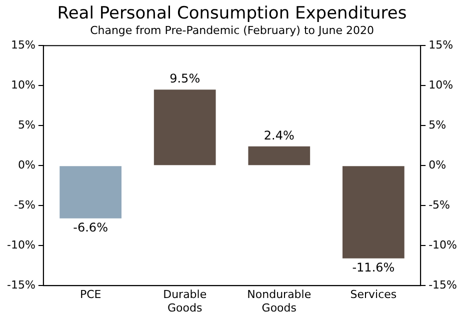 This screenshot has width=464, height=320. Describe the element at coordinates (27, 125) in the screenshot. I see `y-tick-label: 5%` at that location.